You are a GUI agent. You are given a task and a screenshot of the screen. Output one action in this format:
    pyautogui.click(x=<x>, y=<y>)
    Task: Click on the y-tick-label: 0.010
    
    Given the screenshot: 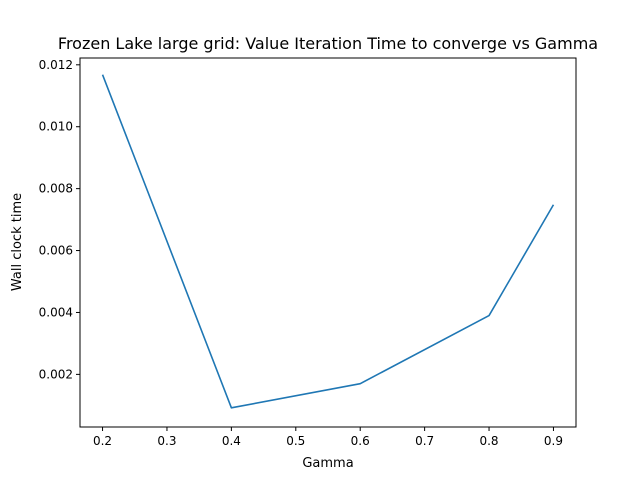 What is the action you would take?
    pyautogui.click(x=56, y=127)
    